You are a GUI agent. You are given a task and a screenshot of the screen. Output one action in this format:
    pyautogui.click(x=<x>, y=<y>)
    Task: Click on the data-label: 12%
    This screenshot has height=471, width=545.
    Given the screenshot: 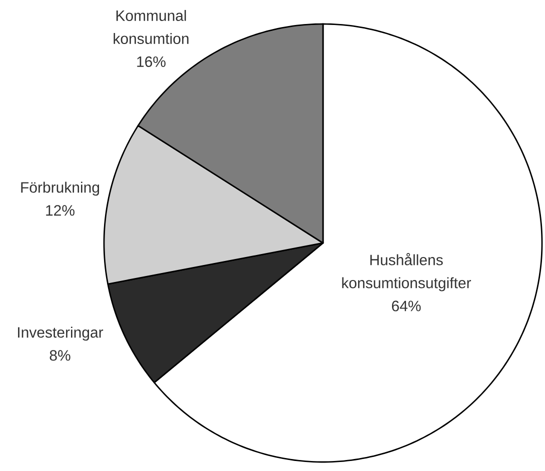 What is the action you would take?
    pyautogui.click(x=60, y=210)
    